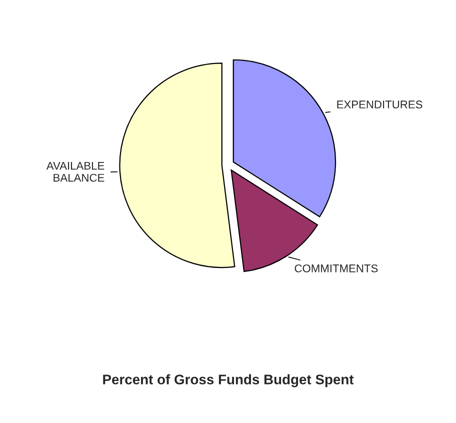  What do you see at coordinates (336, 268) in the screenshot?
I see `slice-label: COMMITMENTS` at bounding box center [336, 268].